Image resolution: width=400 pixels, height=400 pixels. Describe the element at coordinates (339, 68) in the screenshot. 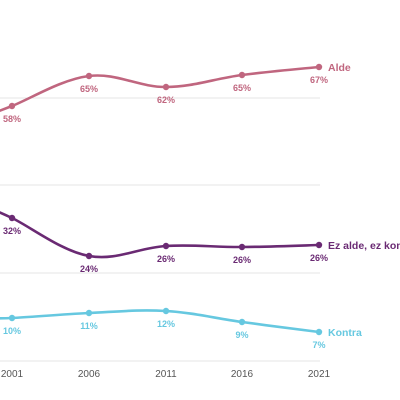

I see `series-name-label: Alde` at that location.